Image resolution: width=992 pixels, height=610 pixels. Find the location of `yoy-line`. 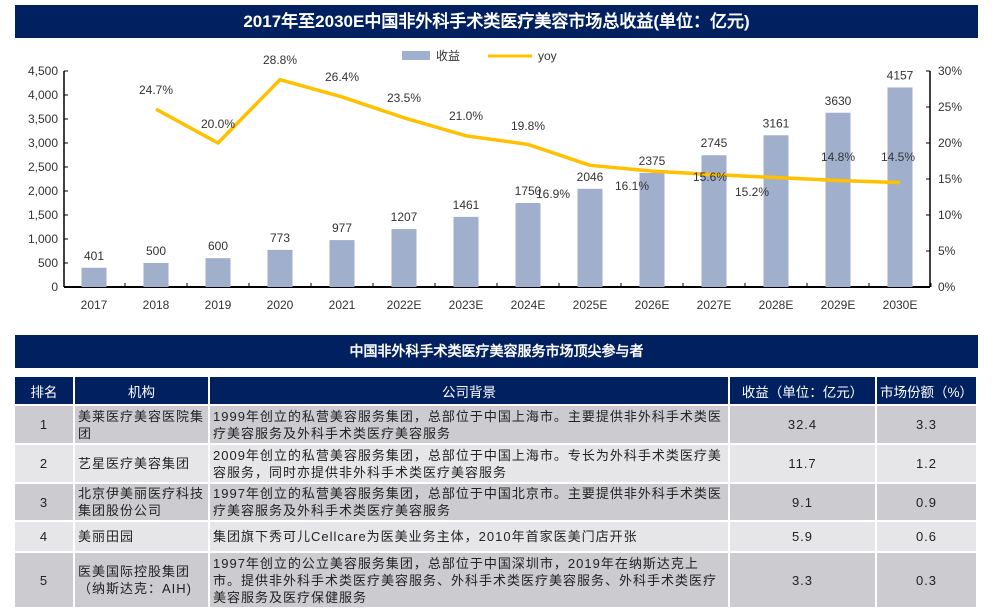

yoy-line is located at coordinates (528, 131).